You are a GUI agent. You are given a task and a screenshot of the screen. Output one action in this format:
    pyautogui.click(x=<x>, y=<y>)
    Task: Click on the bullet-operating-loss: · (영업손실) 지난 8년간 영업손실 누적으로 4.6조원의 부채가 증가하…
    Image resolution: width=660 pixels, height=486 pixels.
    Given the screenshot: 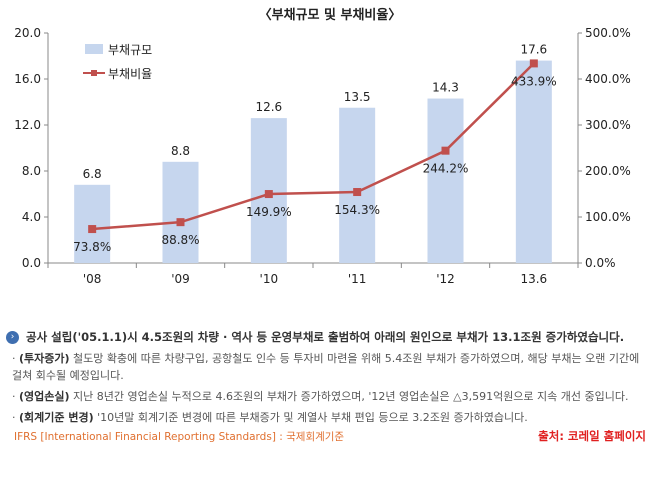 What is the action you would take?
    pyautogui.click(x=320, y=396)
    